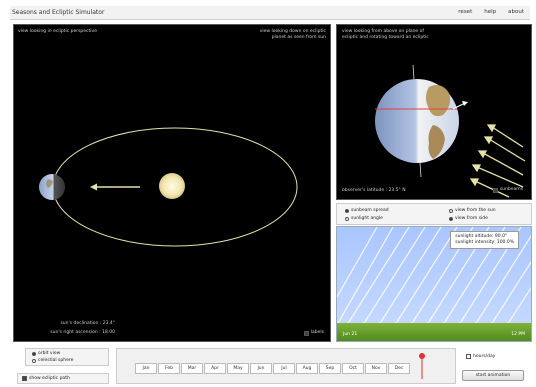  I want to click on orbit-top-right-line-1: view looking down on ecliptic, so click(292, 31).